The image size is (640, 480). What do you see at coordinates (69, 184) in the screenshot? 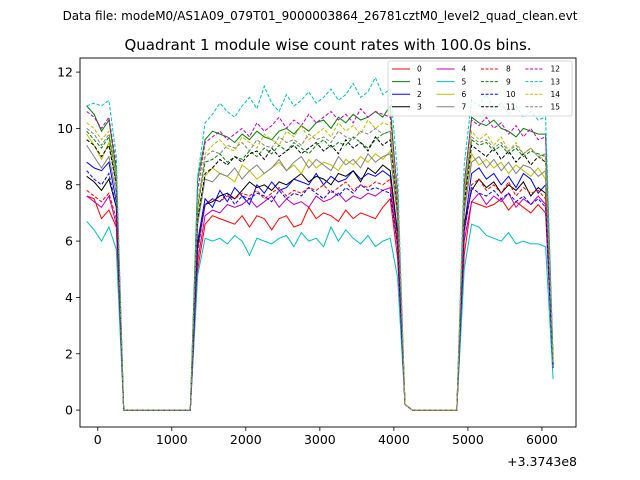
I see `y-tick-label: 8` at bounding box center [69, 184].